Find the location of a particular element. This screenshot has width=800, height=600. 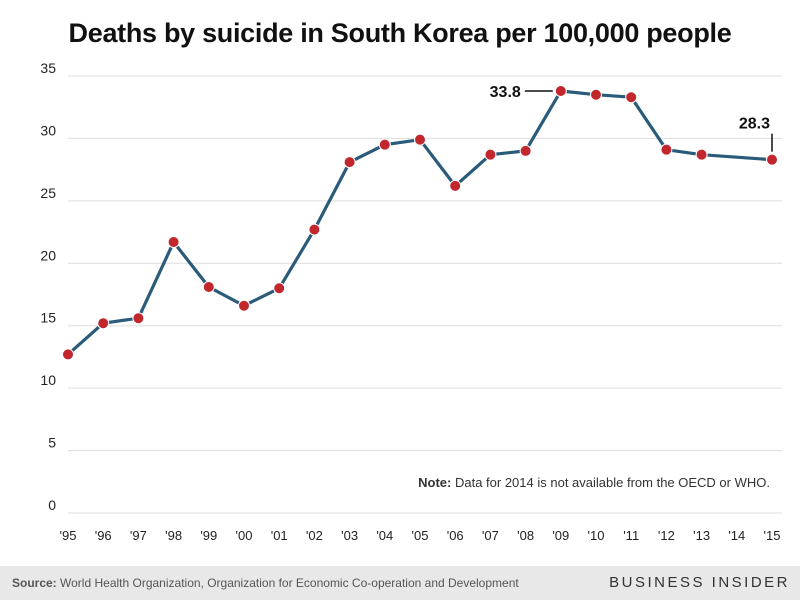

x-tick-label: '01 is located at coordinates (279, 535).